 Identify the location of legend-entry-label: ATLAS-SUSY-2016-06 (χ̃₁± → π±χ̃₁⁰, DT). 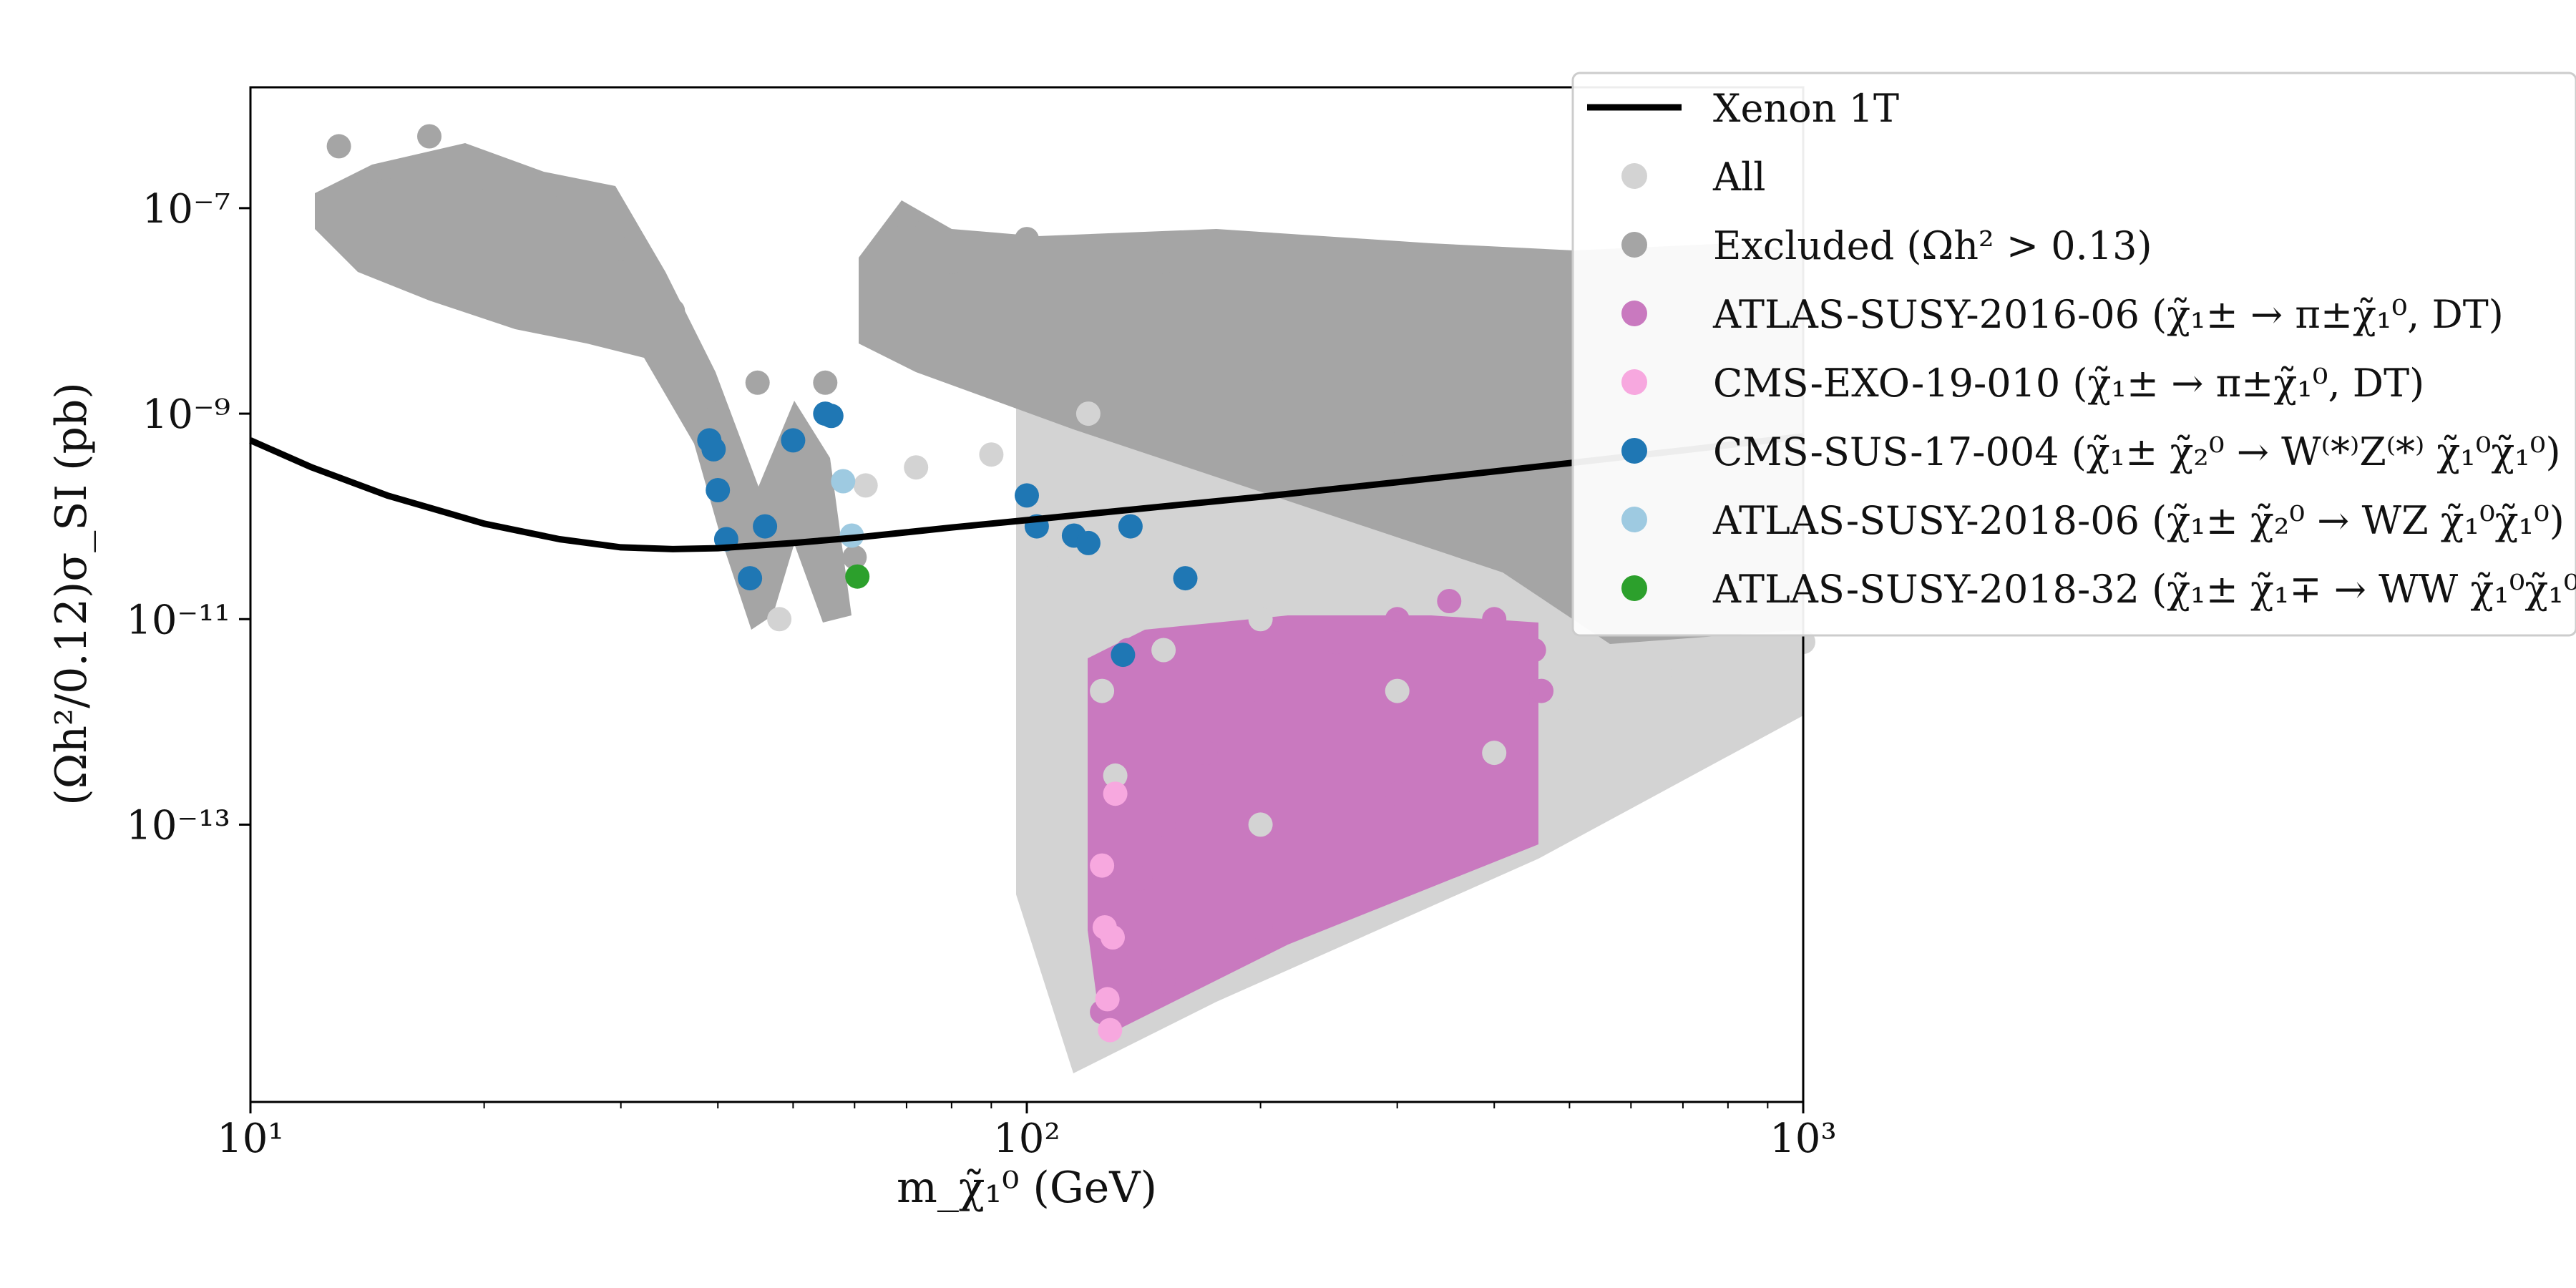
(2108, 314).